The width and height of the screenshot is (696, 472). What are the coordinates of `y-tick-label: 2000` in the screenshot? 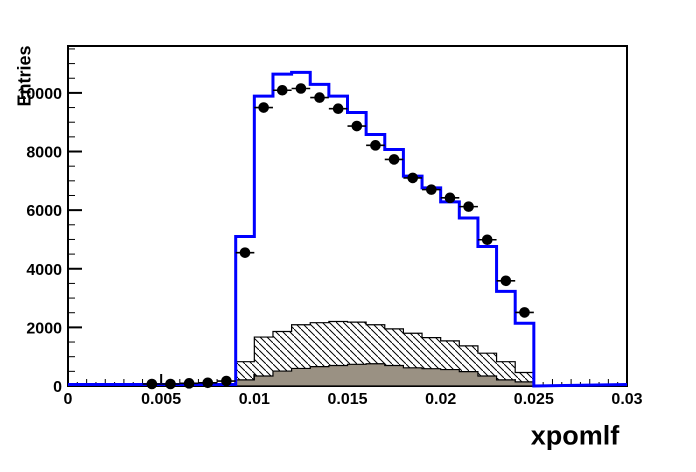 It's located at (44, 328).